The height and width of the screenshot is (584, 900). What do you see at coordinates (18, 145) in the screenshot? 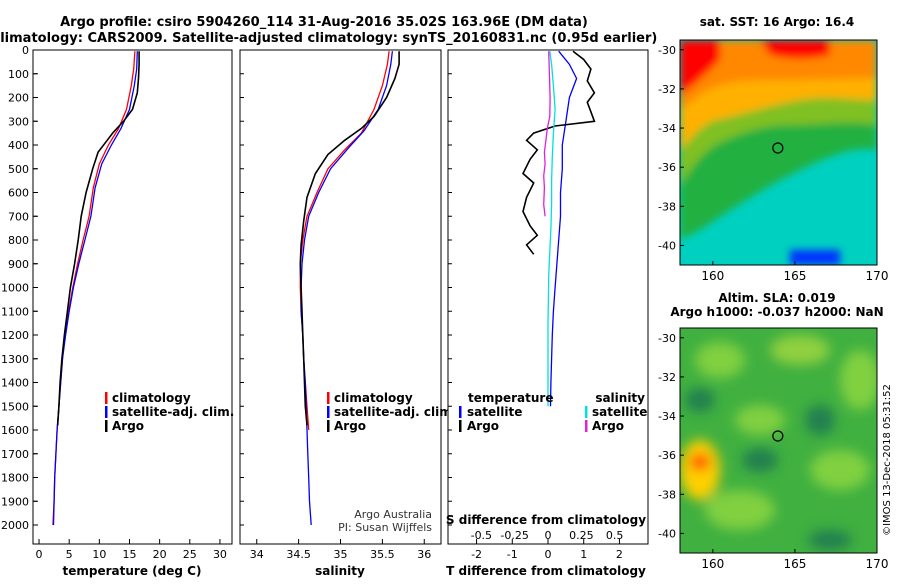
I see `depth-tick-label: 400` at bounding box center [18, 145].